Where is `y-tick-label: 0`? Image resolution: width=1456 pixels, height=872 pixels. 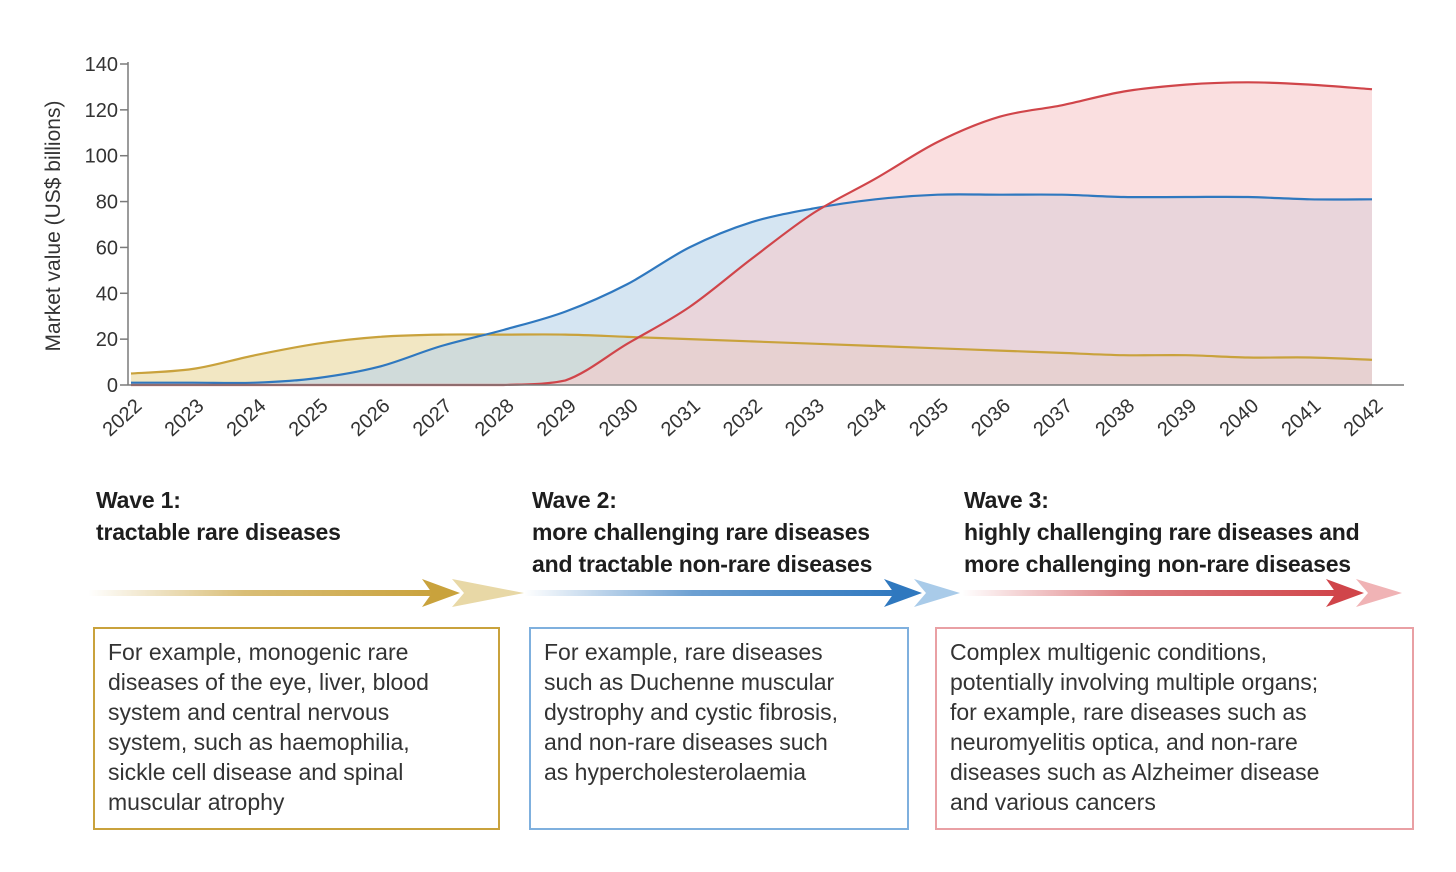
y-tick-label: 0 is located at coordinates (112, 386).